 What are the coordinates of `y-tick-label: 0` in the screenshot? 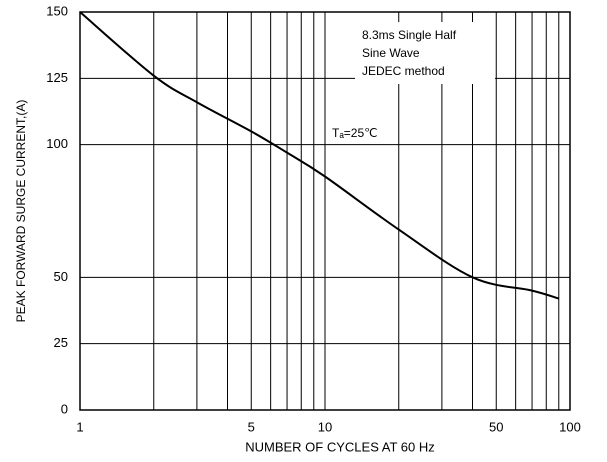 It's located at (64, 408).